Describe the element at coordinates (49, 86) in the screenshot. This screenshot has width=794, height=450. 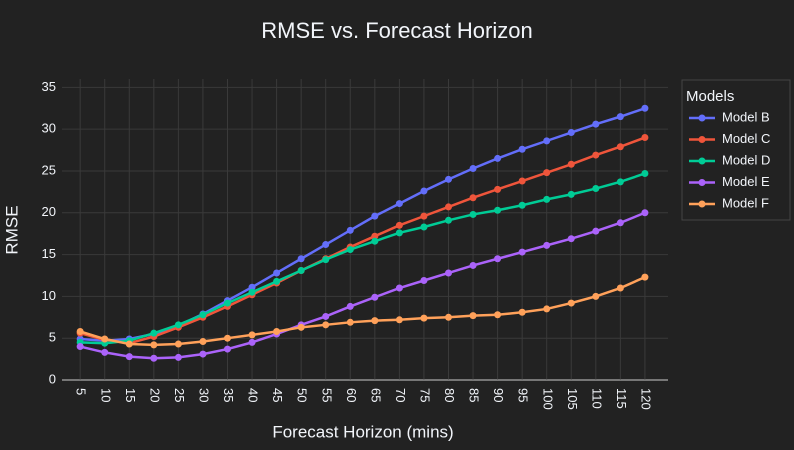
I see `y-tick-label: 35` at that location.